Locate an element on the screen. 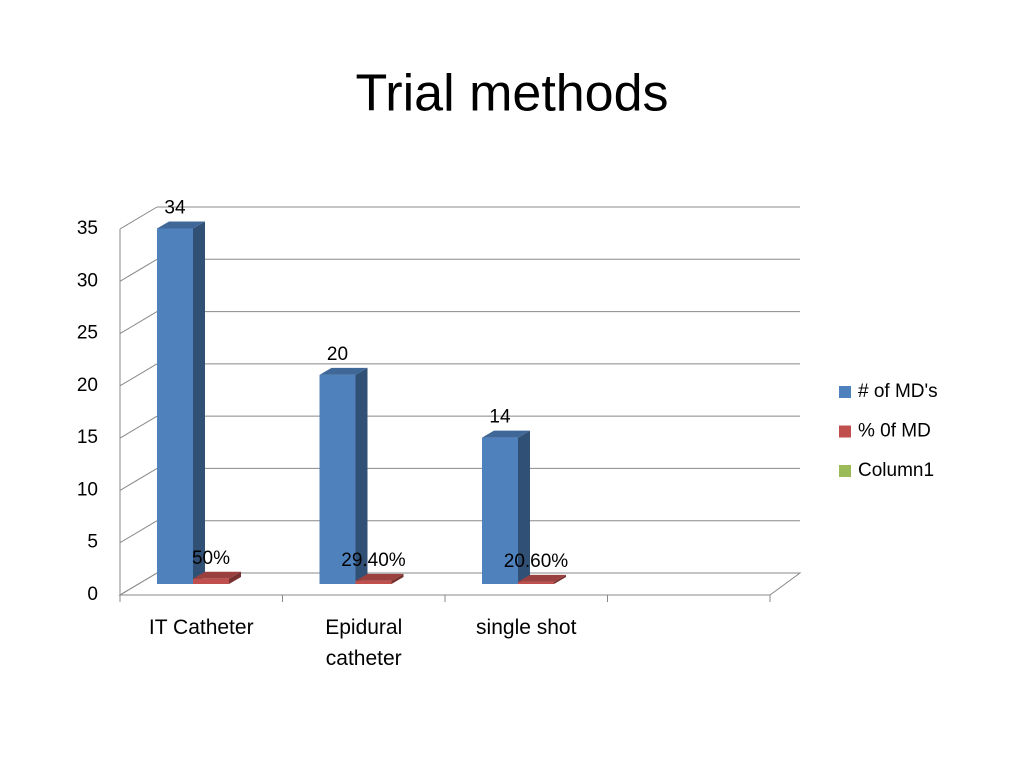  data-label: 34 is located at coordinates (175, 207).